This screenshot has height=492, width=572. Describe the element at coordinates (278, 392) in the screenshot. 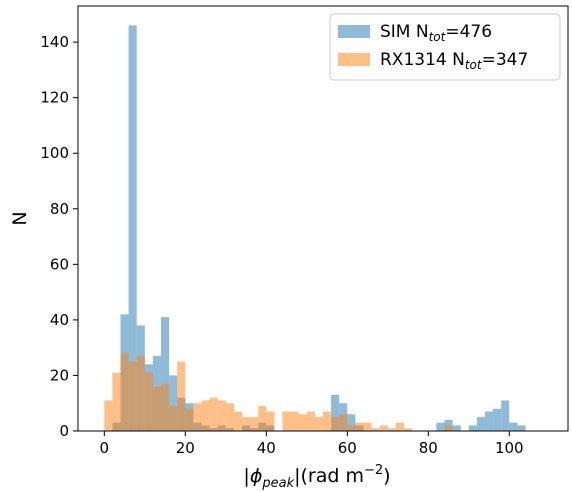

I see `rx1314-series-bars` at that location.